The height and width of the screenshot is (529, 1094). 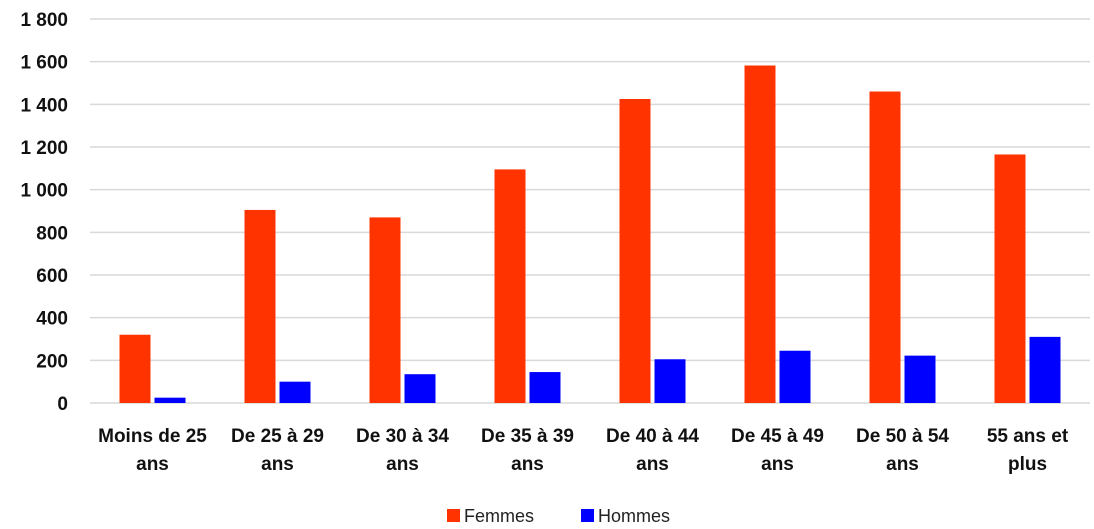 What do you see at coordinates (52, 233) in the screenshot?
I see `y-tick-label: 800` at bounding box center [52, 233].